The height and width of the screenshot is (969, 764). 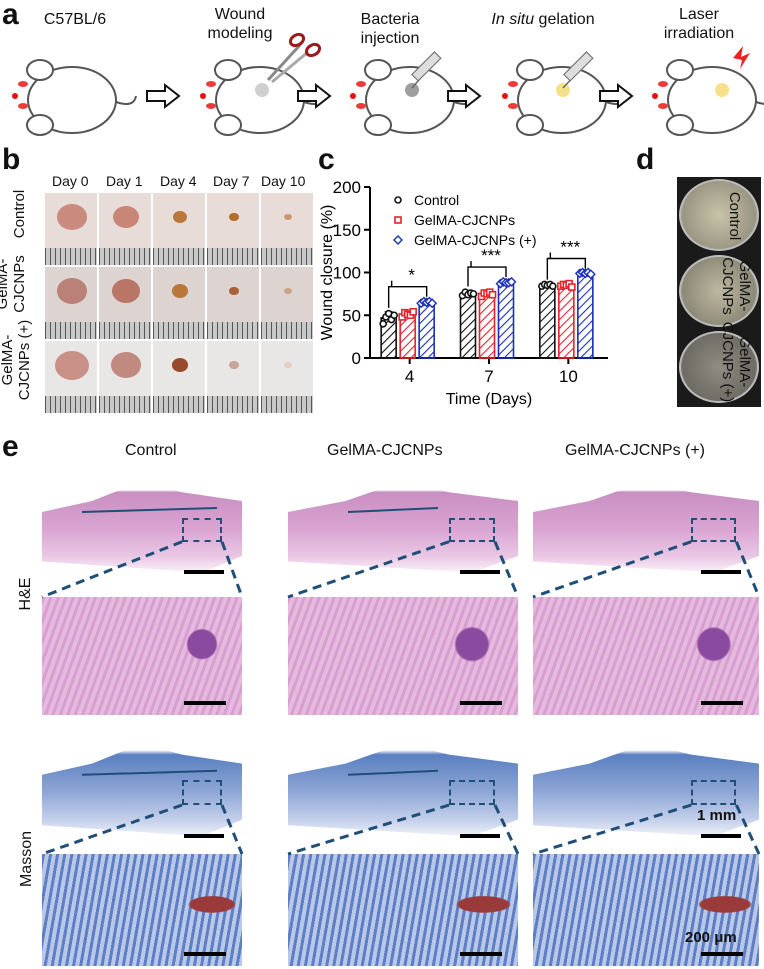 I want to click on x-tick-label: 10, so click(x=568, y=376).